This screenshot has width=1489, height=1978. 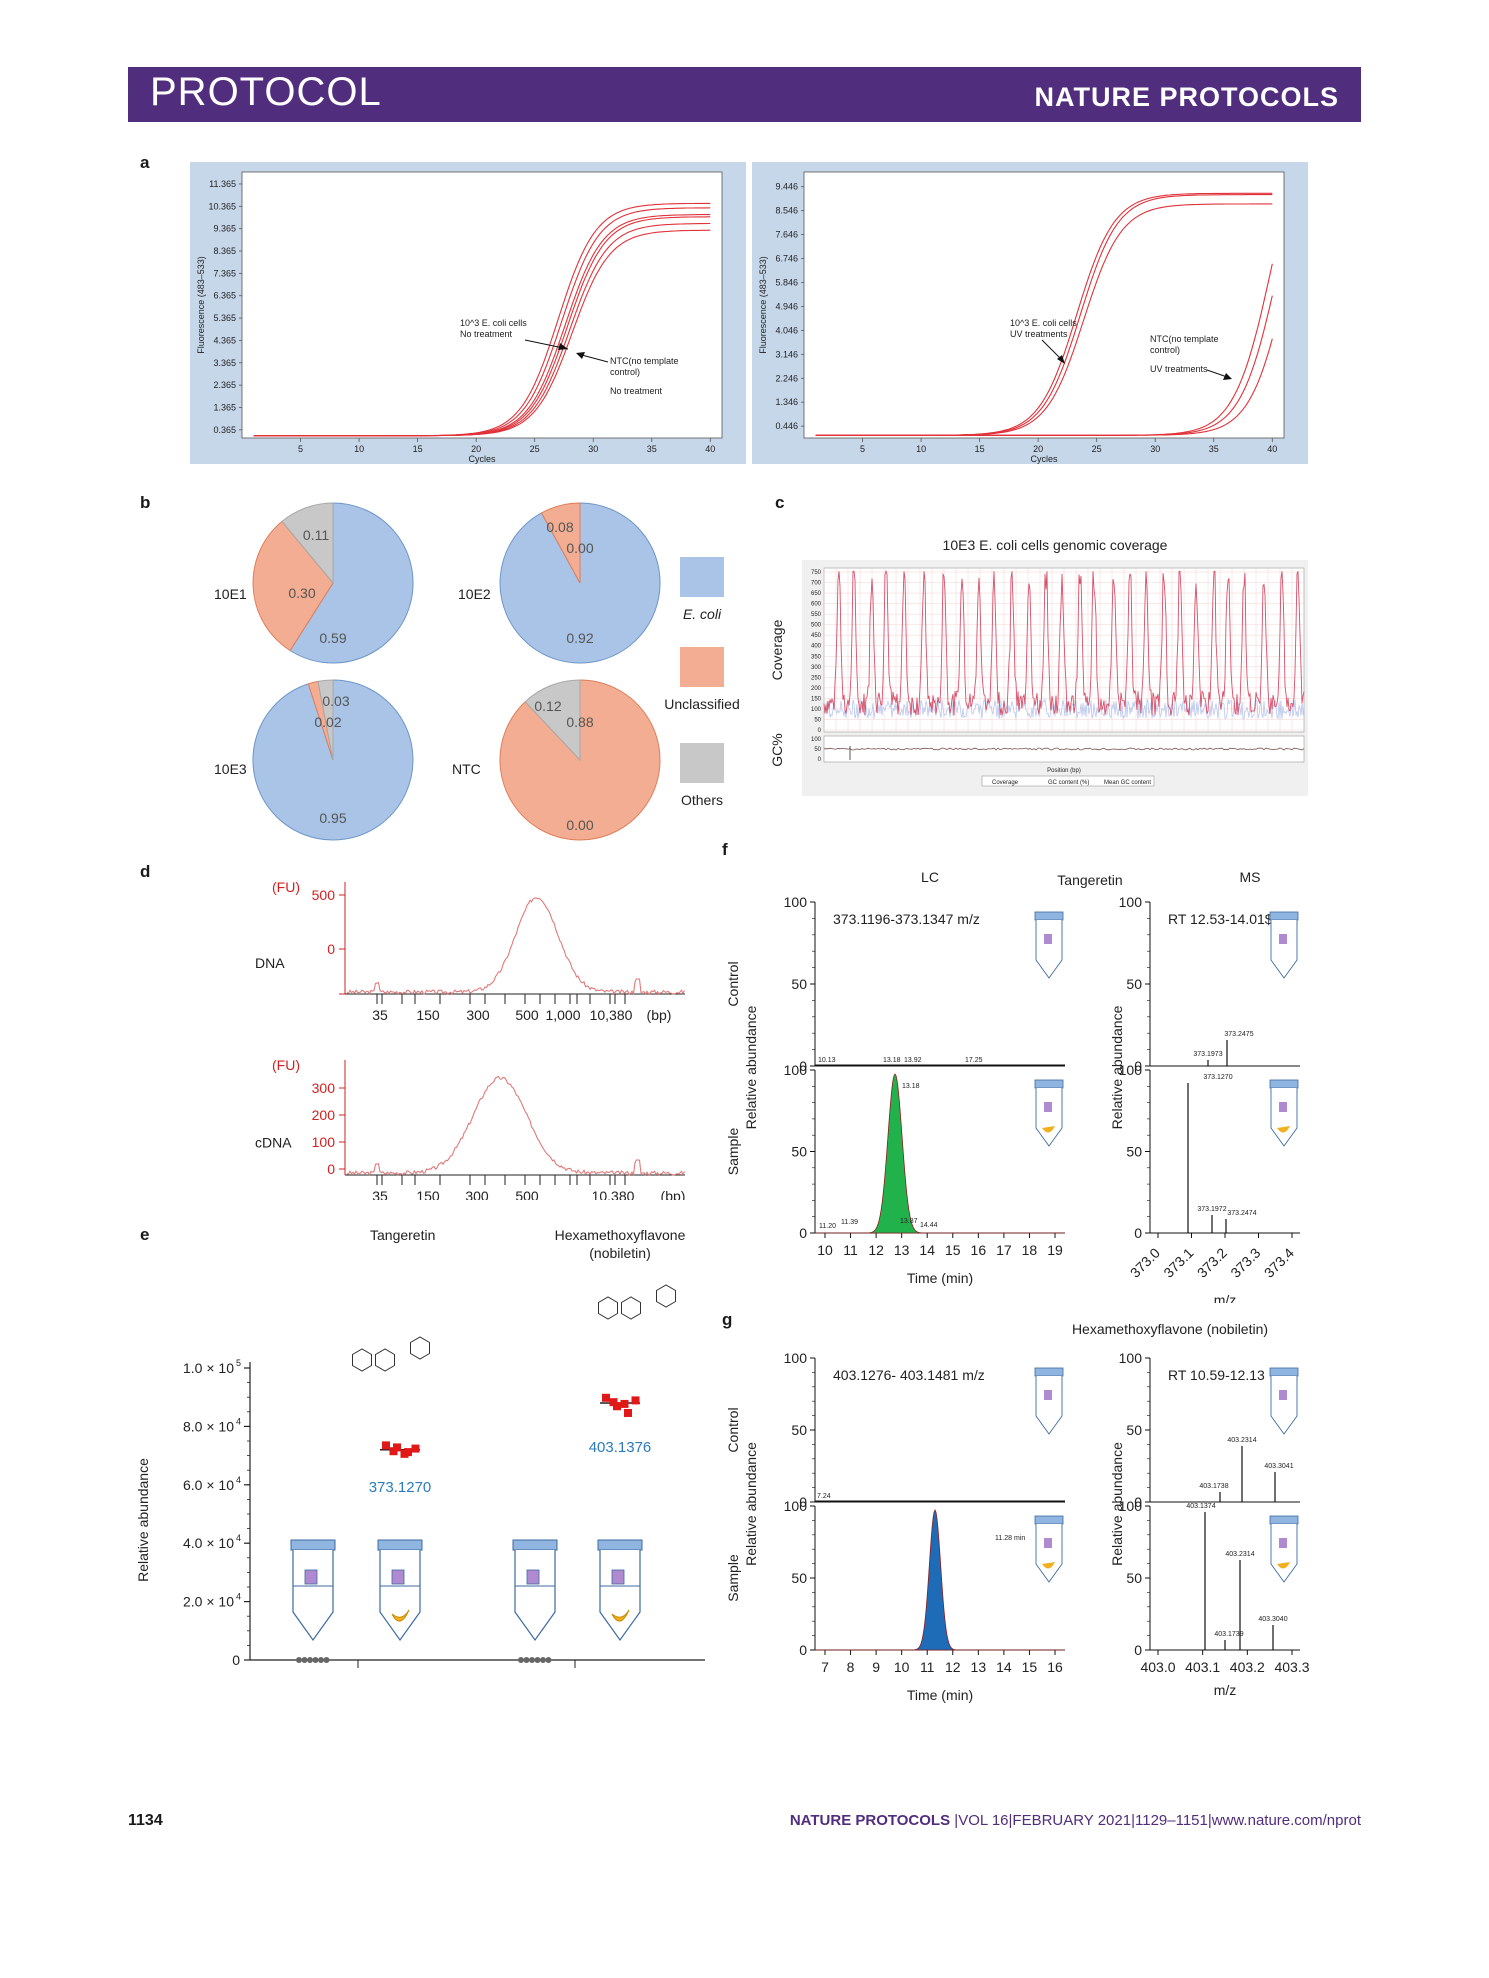 What do you see at coordinates (1004, 1250) in the screenshot?
I see `x-tick-label: 17` at bounding box center [1004, 1250].